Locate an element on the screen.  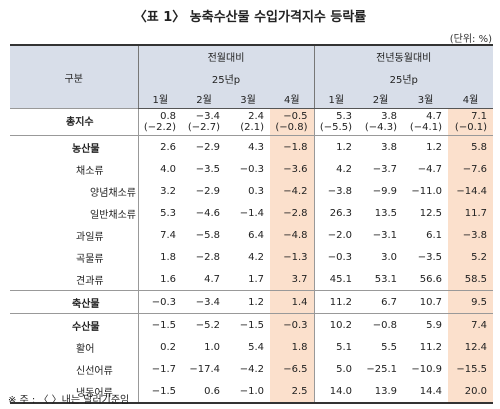
table-row: 일반채소류 5.3 −4.6 −1.4 −2.8 26.3 13.5 12.5 11.7 is located at coordinates (252, 213).